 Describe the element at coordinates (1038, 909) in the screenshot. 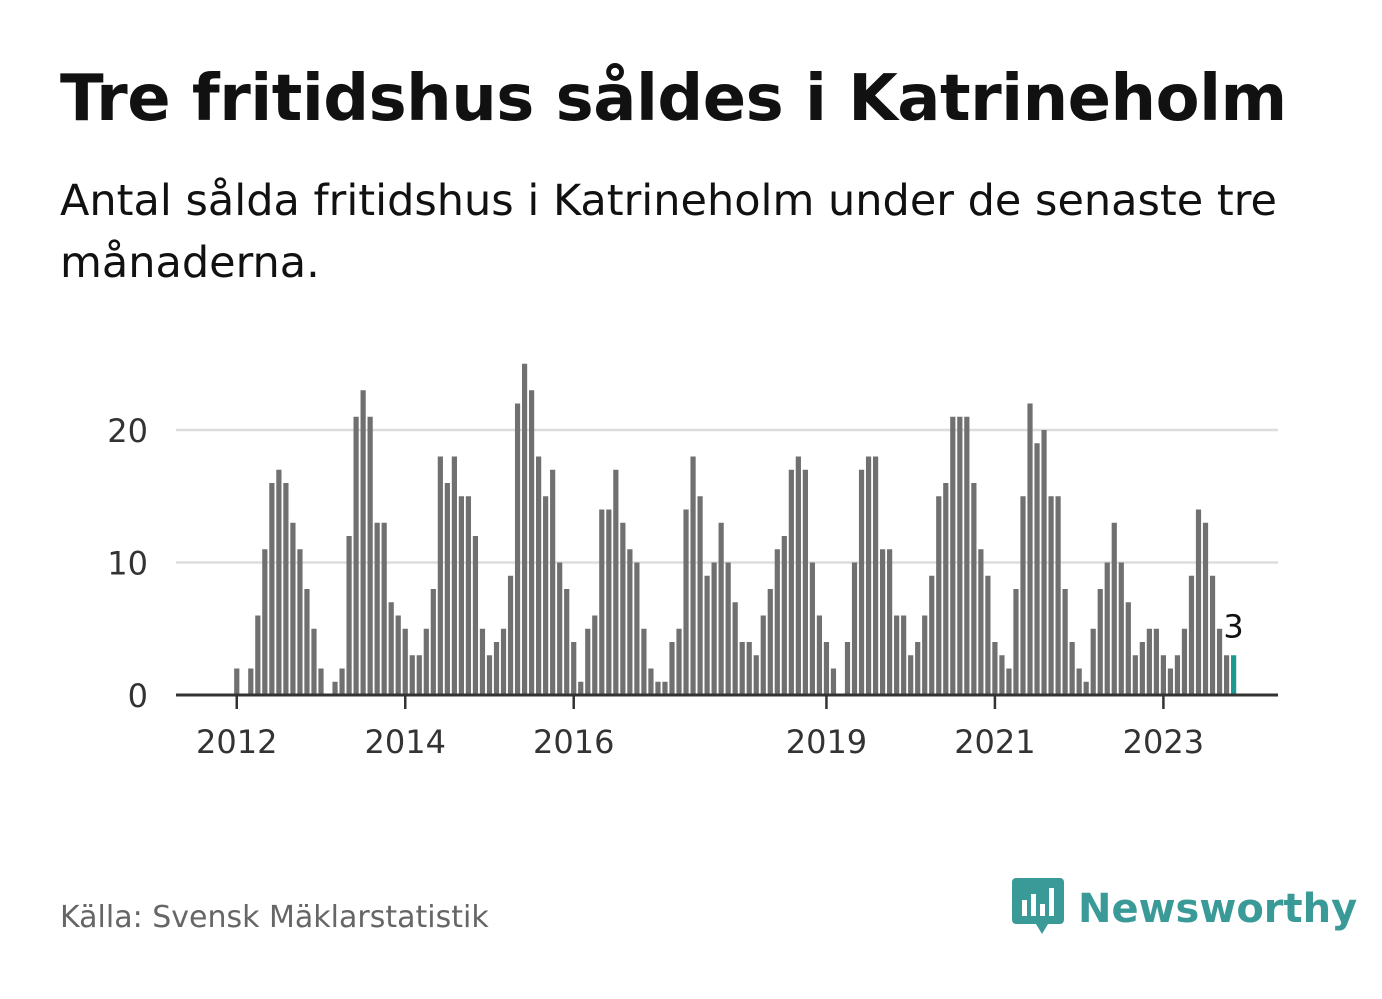

I see `newsworthy-logo-icon` at that location.